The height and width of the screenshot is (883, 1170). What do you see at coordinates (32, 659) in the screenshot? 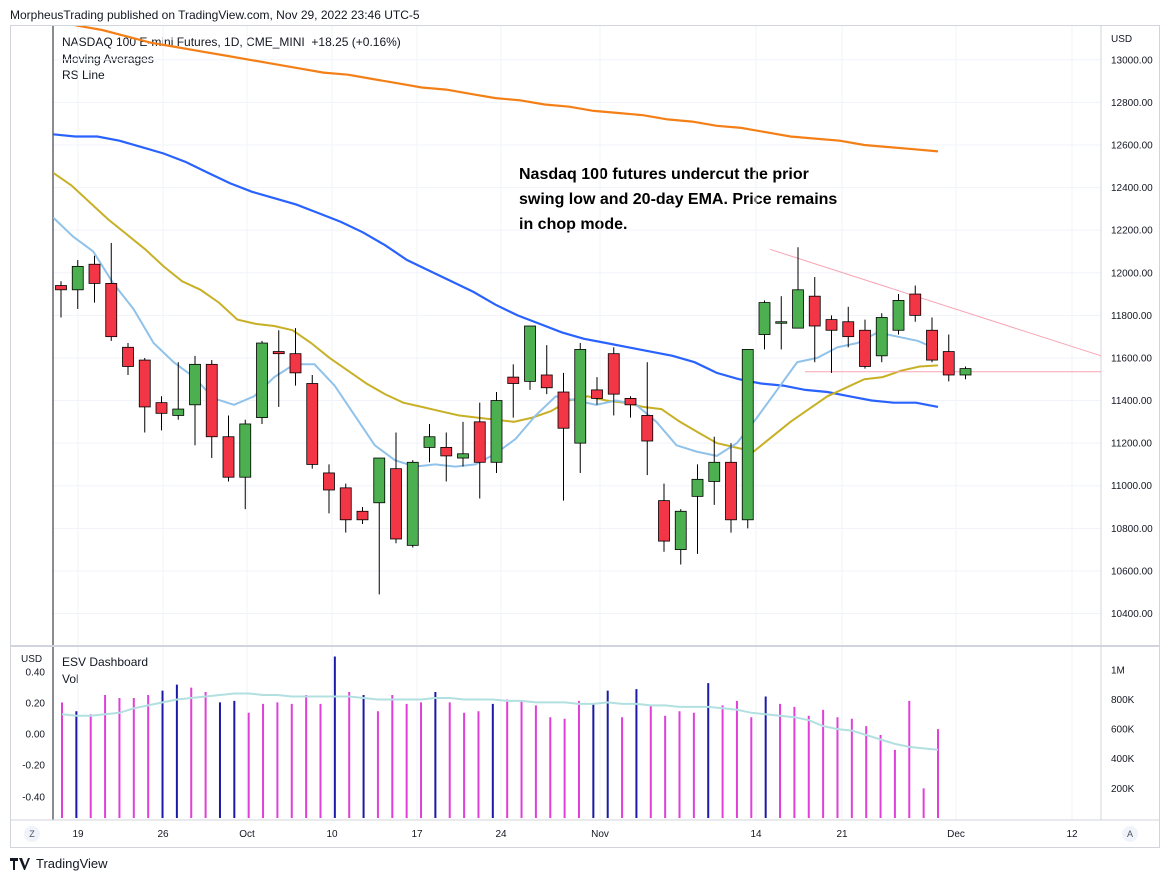
I see `lower-currency: USD` at bounding box center [32, 659].